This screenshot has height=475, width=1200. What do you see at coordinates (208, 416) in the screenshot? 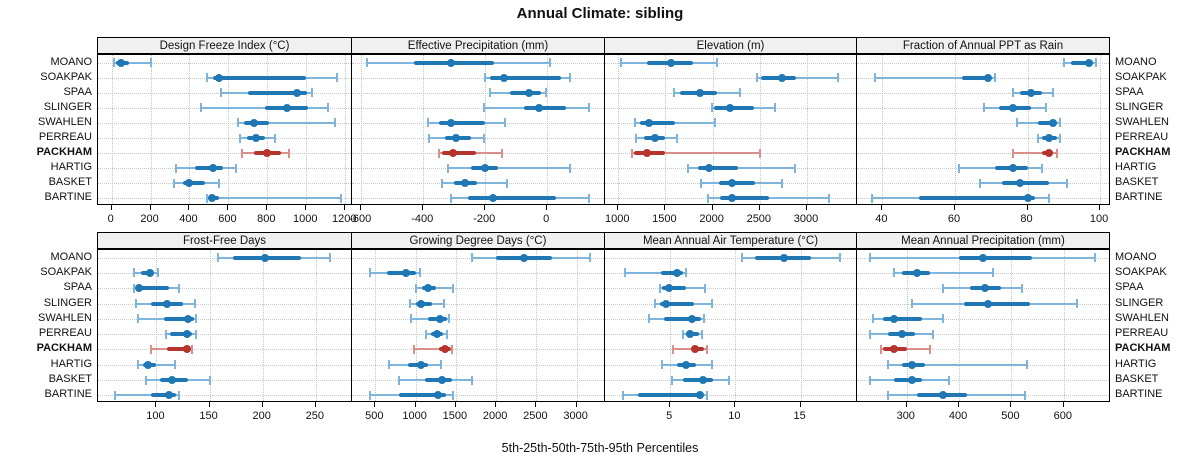
I see `axis-tick-label: 150` at bounding box center [208, 416].